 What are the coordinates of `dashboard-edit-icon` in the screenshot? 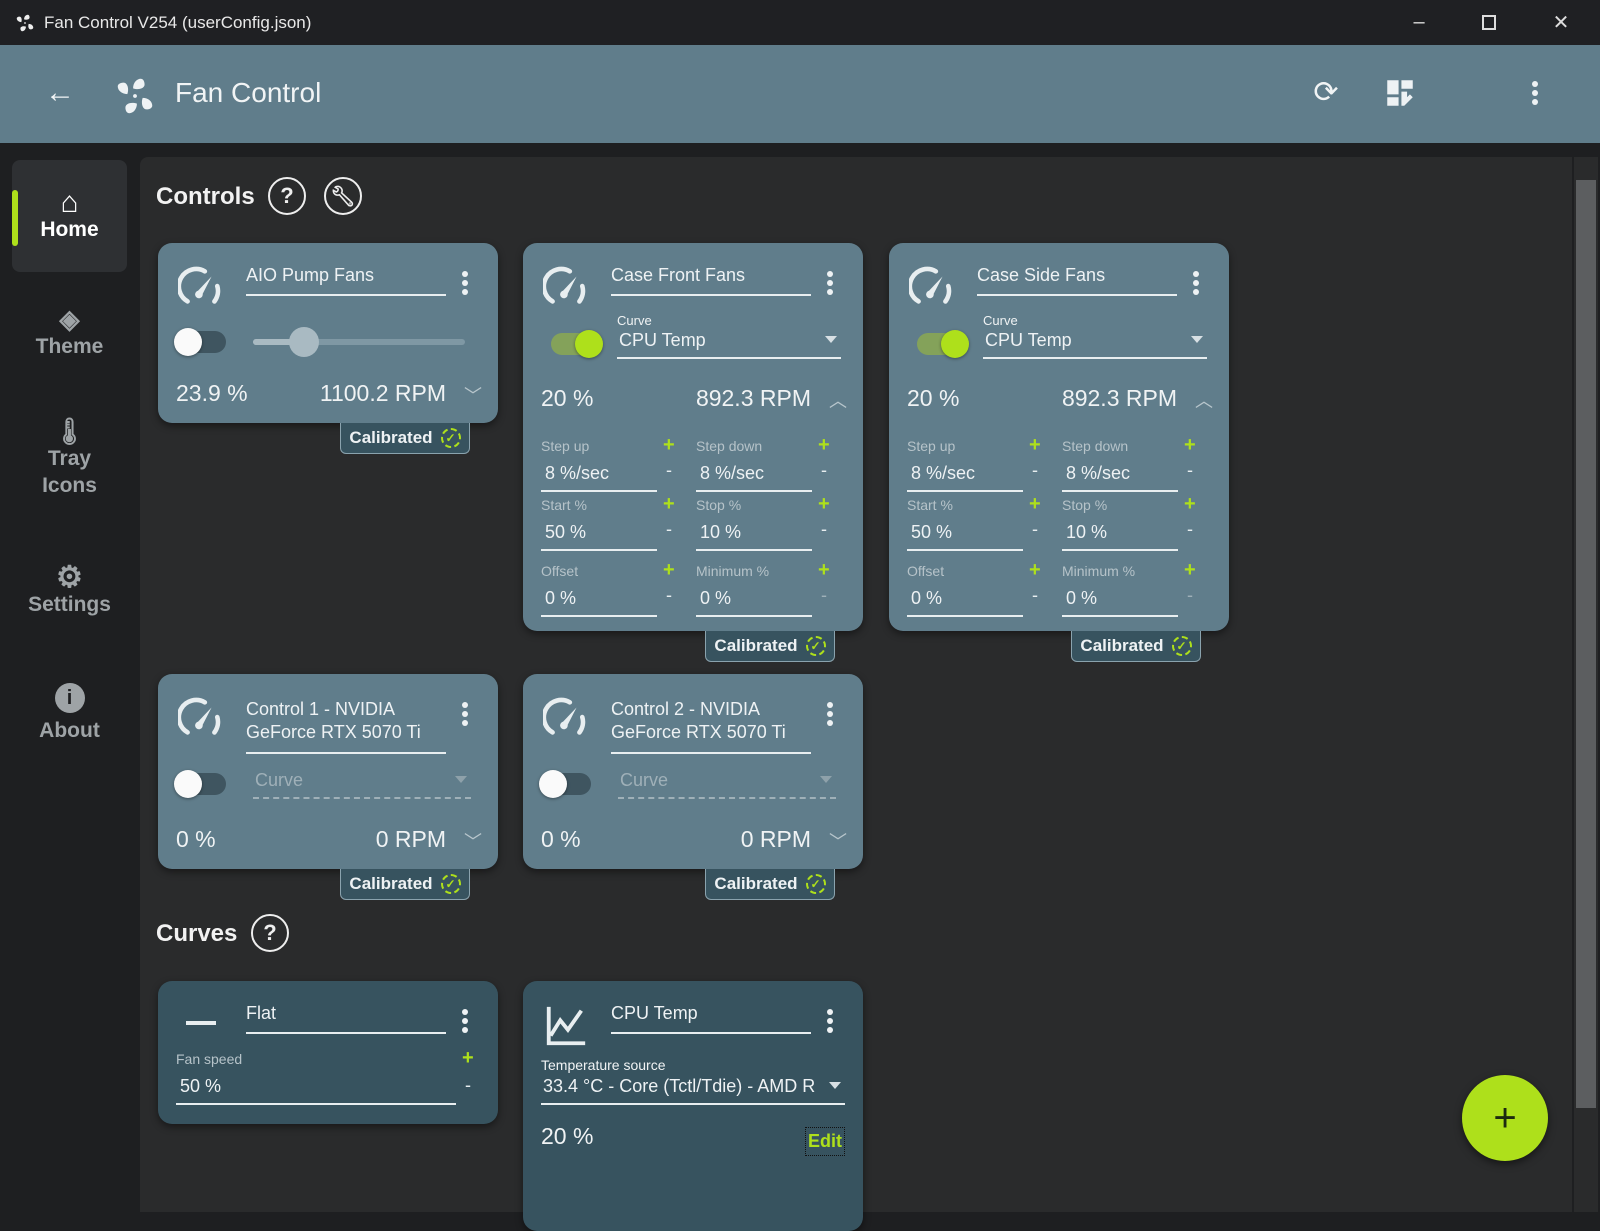 It's located at (1400, 93).